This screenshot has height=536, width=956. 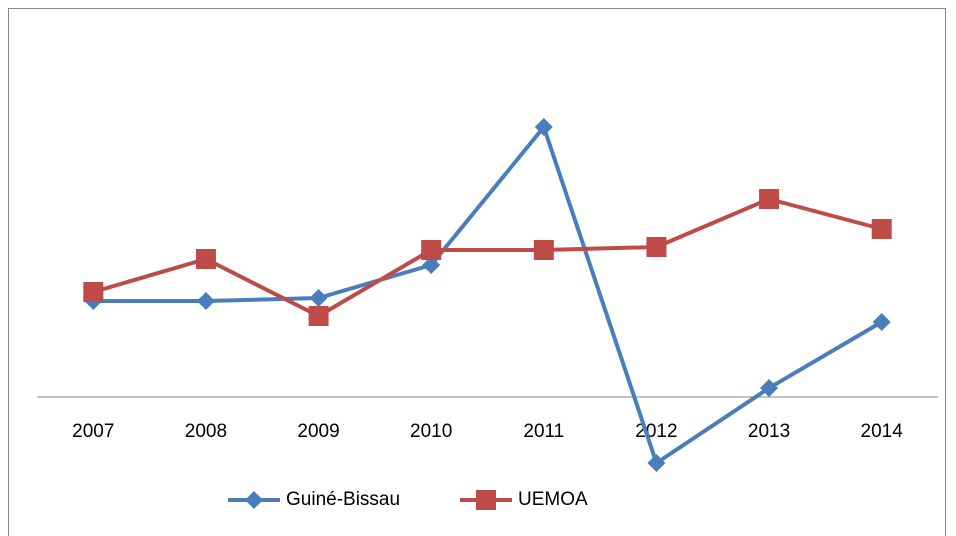 I want to click on x-tick-label: 2010, so click(x=431, y=431).